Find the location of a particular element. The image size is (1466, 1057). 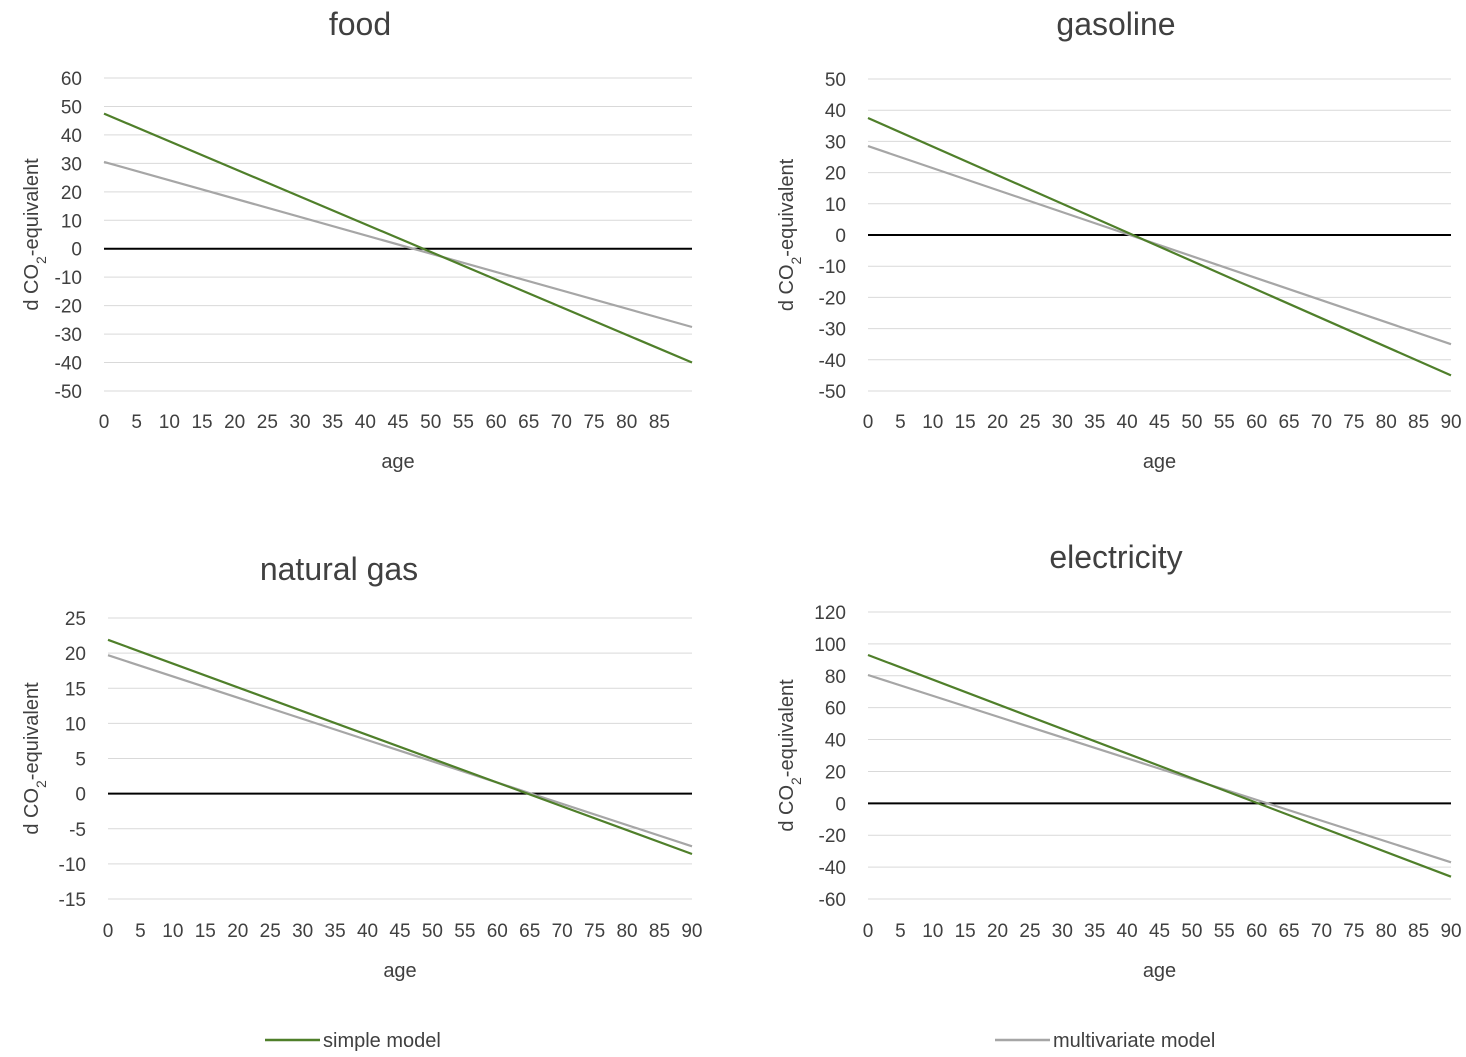

x-tick-label: 15 is located at coordinates (201, 422).